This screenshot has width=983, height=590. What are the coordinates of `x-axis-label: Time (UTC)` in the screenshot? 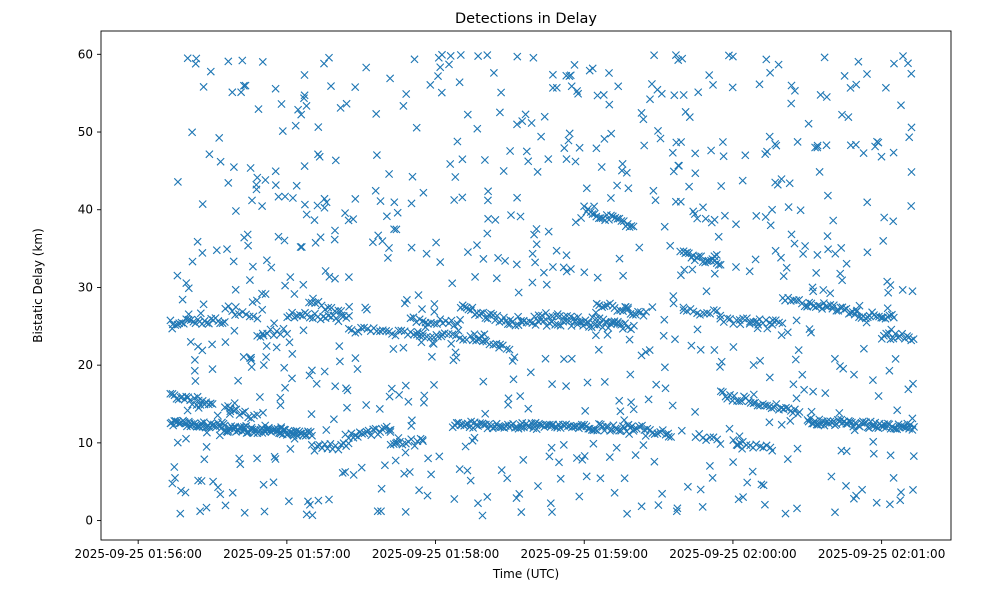 It's located at (525, 574).